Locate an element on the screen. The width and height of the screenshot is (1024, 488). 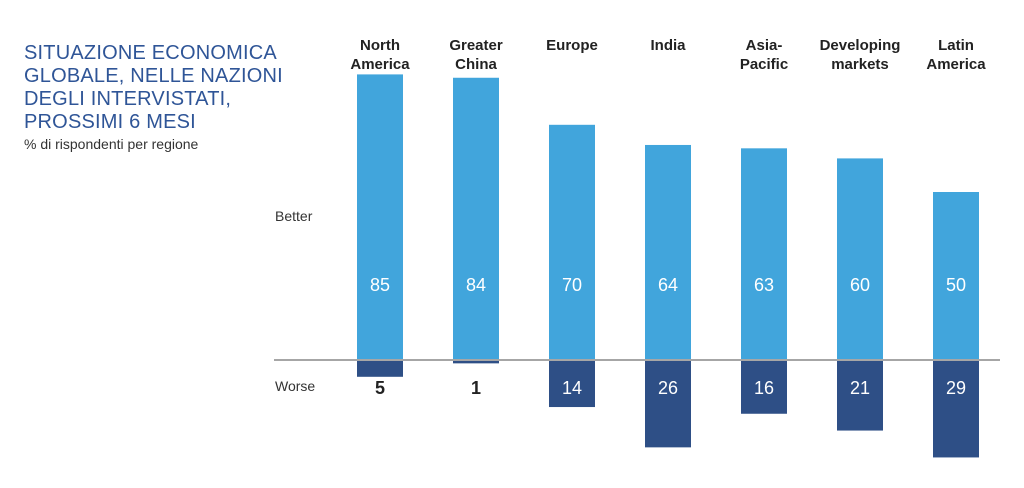
series-label-better: Better is located at coordinates (294, 216).